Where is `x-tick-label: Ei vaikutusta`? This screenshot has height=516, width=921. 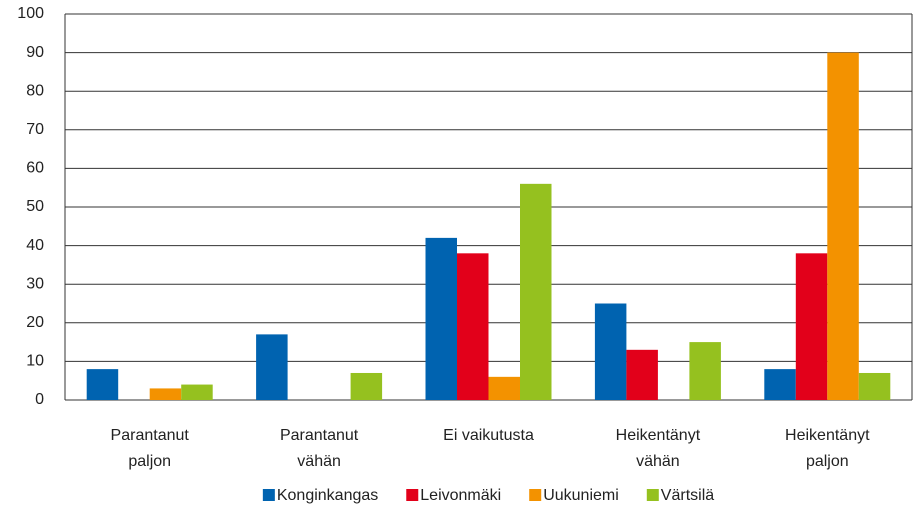
x-tick-label: Ei vaikutusta is located at coordinates (488, 435).